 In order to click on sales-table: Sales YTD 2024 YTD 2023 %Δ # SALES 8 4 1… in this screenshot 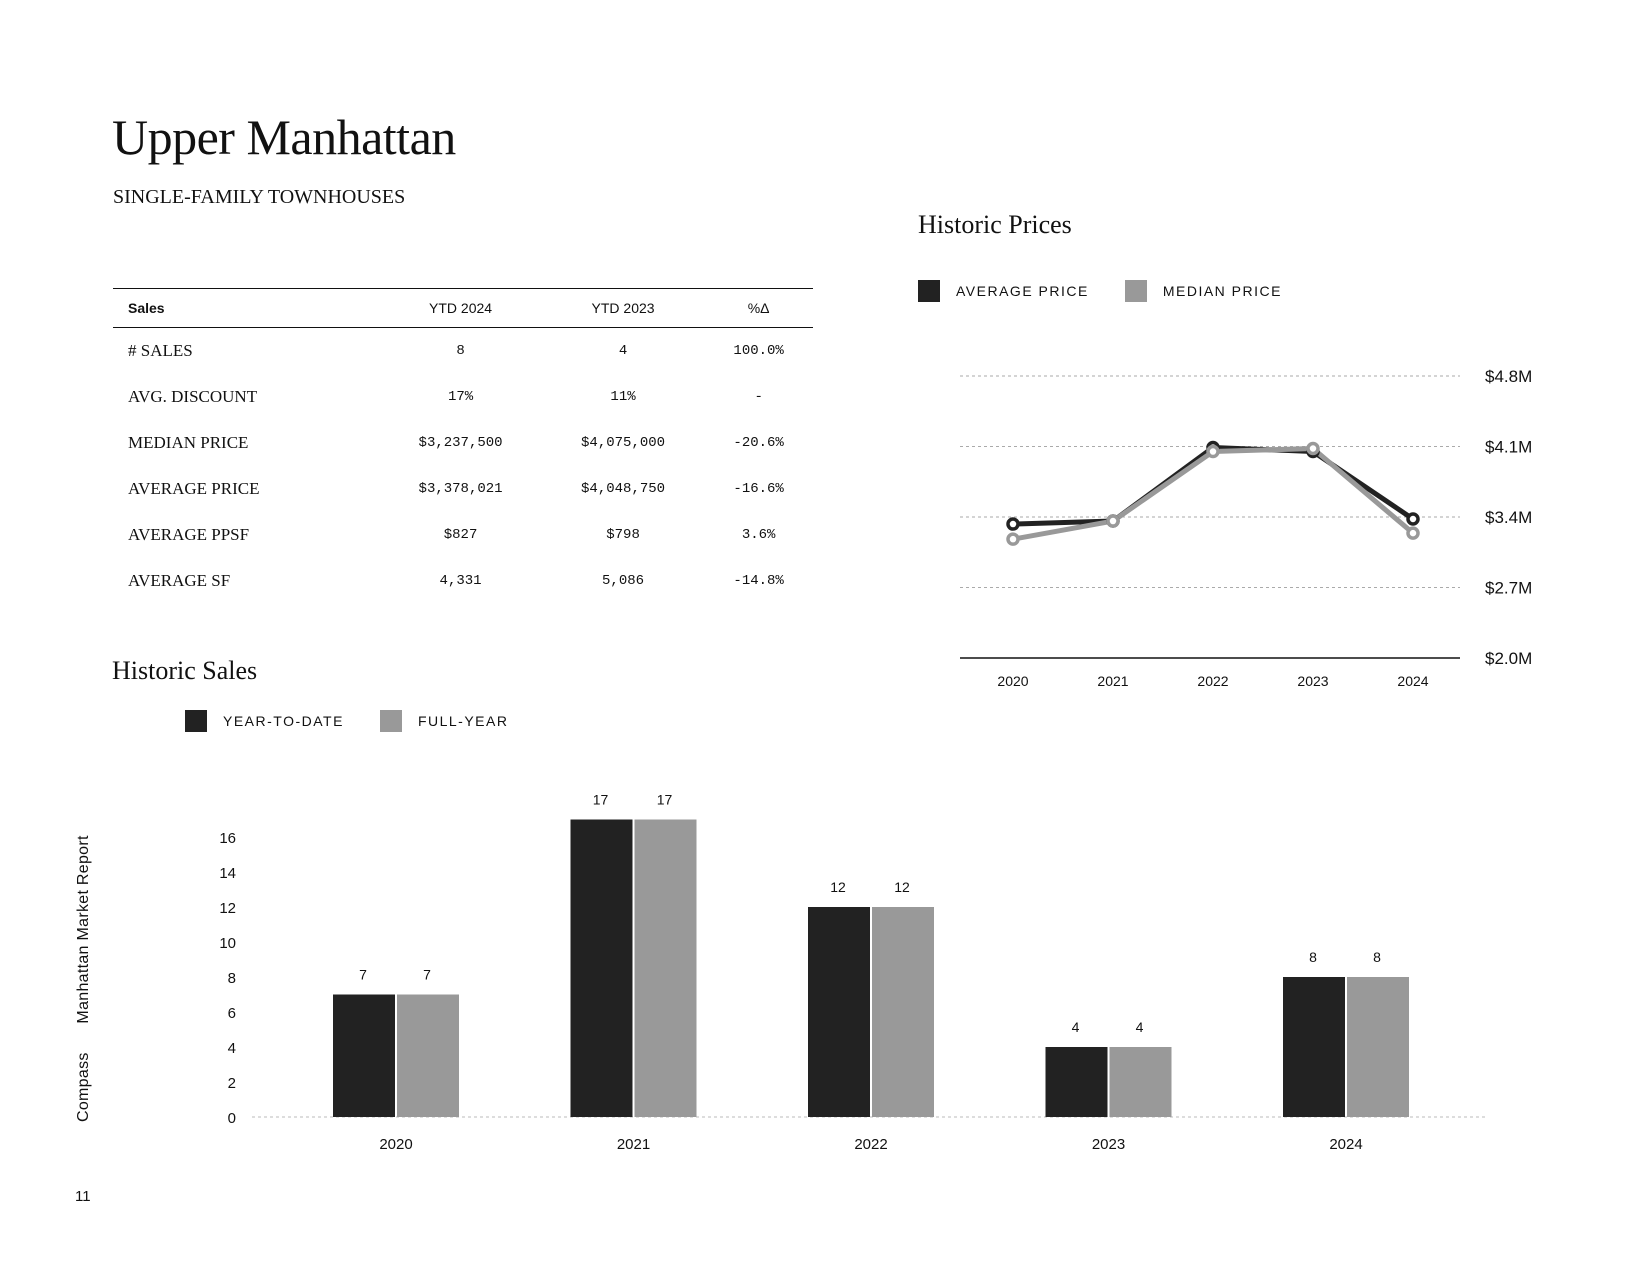, I will do `click(463, 446)`.